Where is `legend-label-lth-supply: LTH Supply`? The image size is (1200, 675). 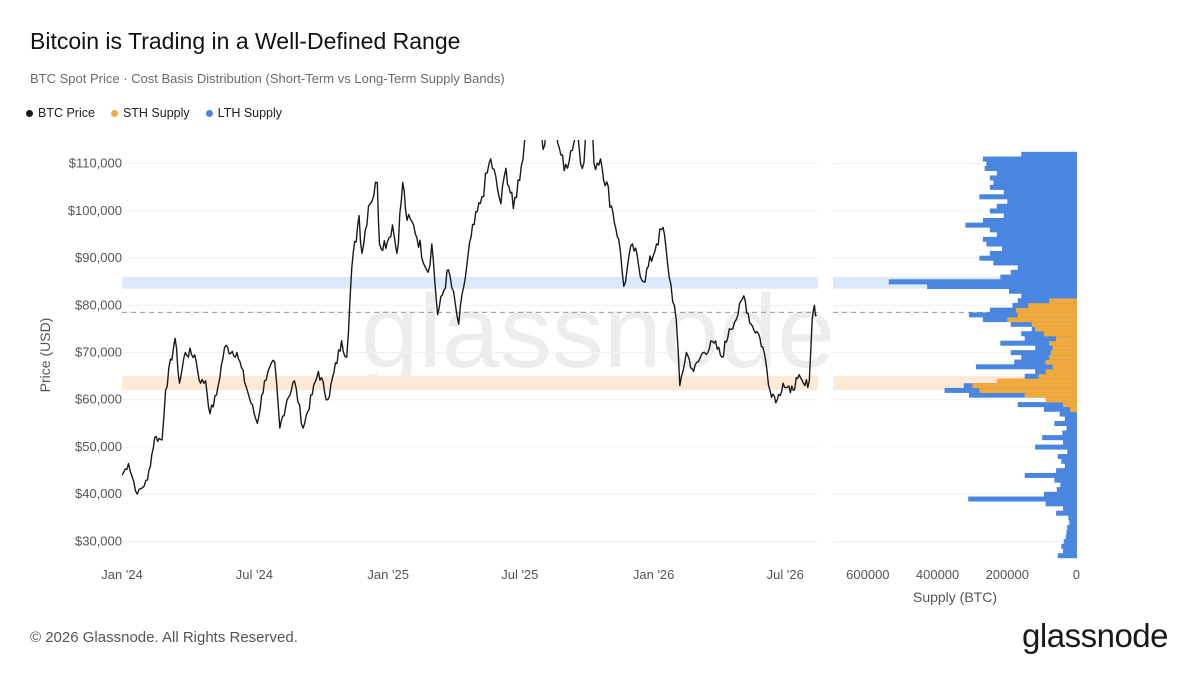
legend-label-lth-supply: LTH Supply is located at coordinates (250, 113).